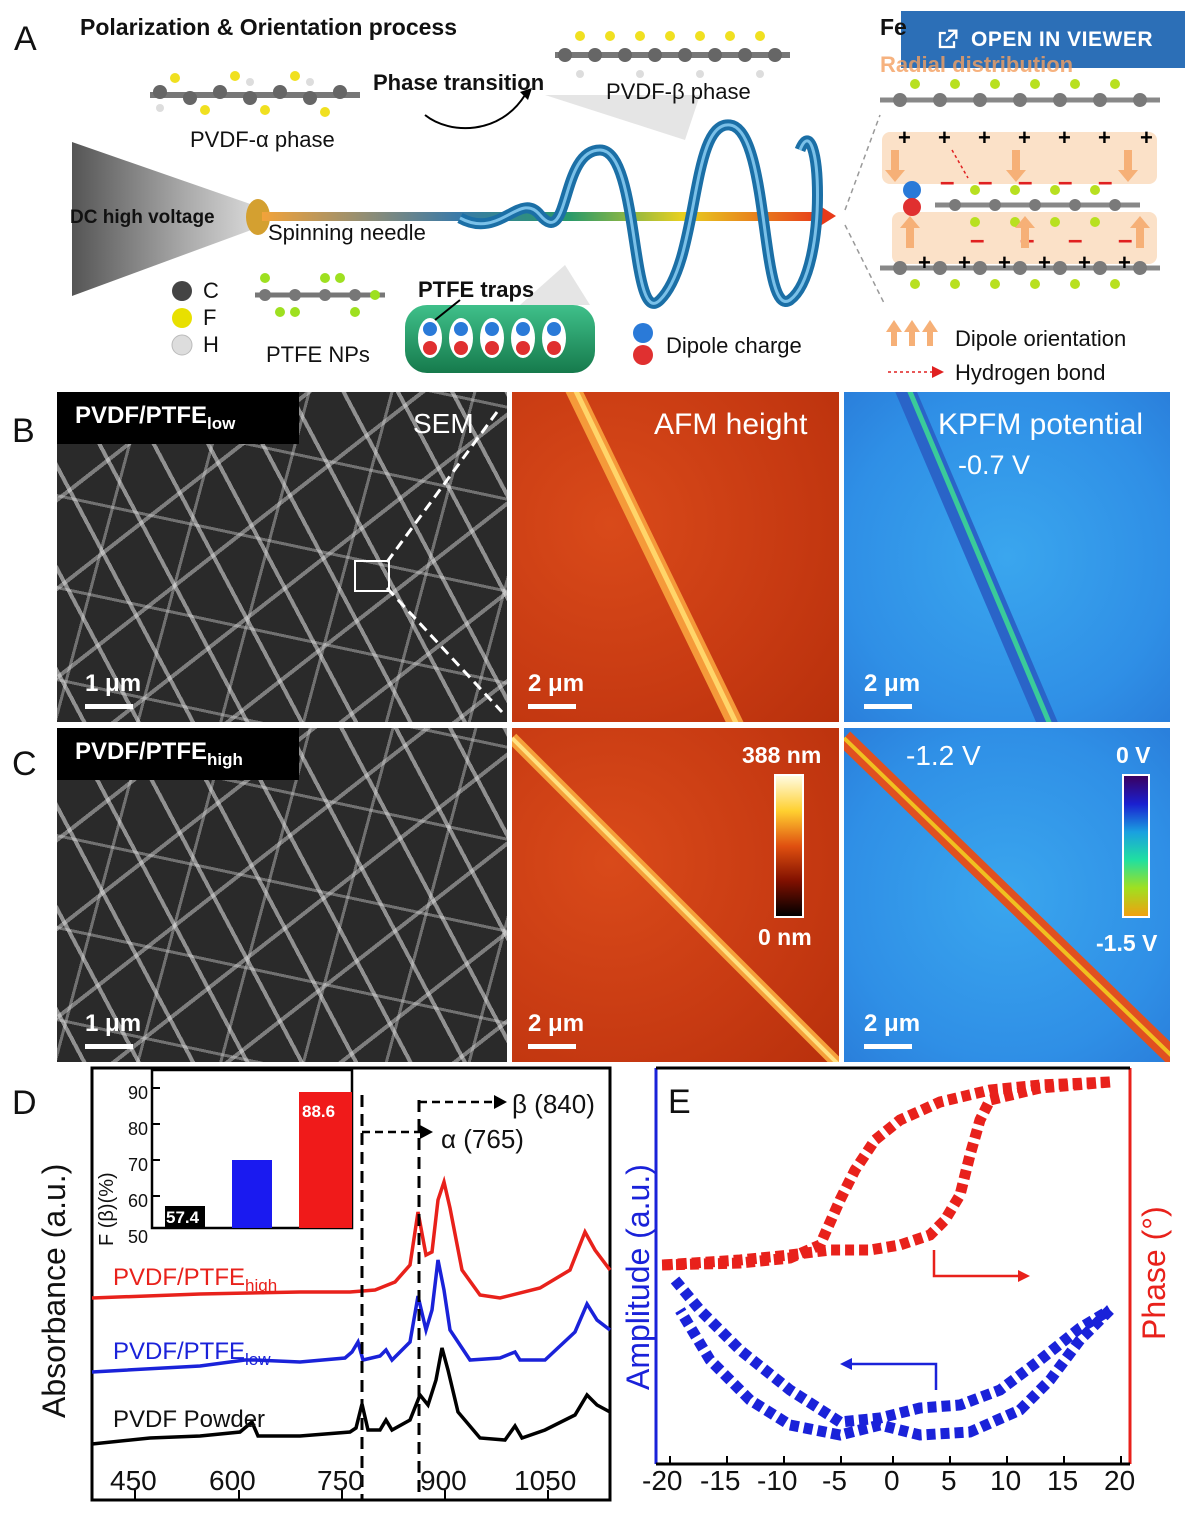  What do you see at coordinates (137, 1237) in the screenshot?
I see `inset-ytick: 50` at bounding box center [137, 1237].